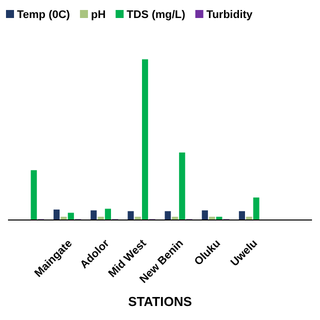 This screenshot has height=320, width=320. Describe the element at coordinates (230, 15) in the screenshot. I see `legend-label: Turbidity` at that location.